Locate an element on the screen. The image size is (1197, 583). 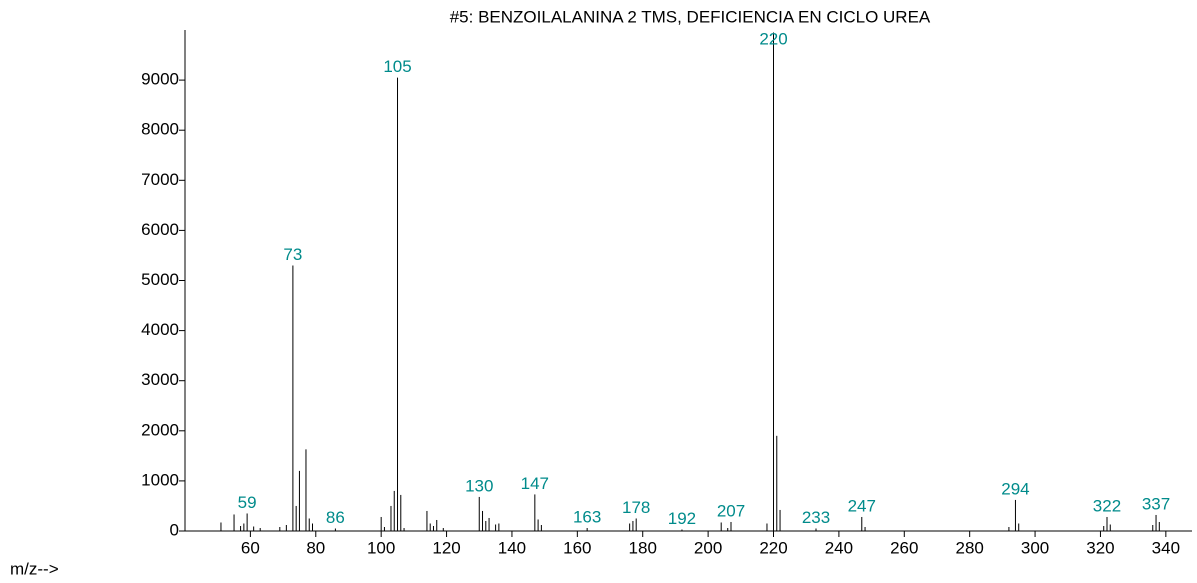
x-tick-label: 280 is located at coordinates (969, 547).